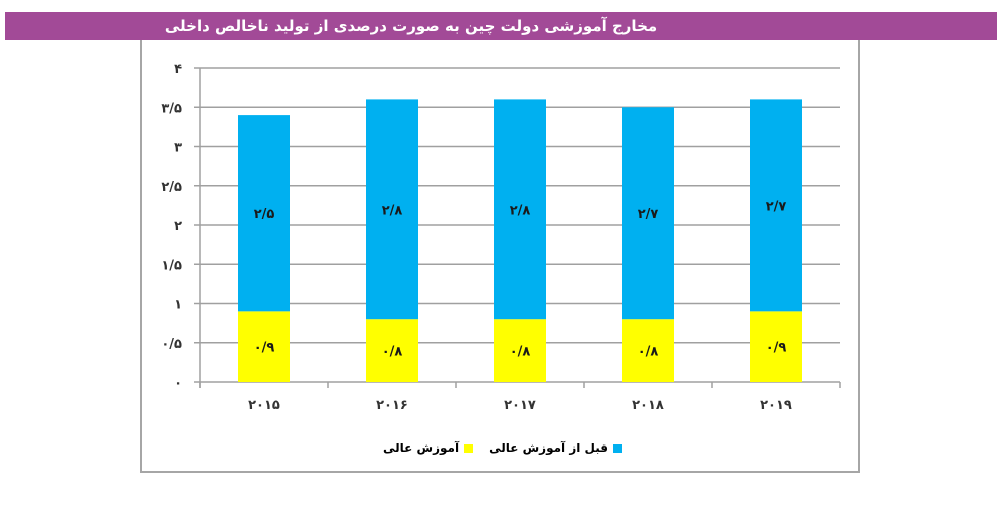 The image size is (1005, 509). Describe the element at coordinates (648, 405) in the screenshot. I see `x-tick-label: ۲۰۱۸` at that location.